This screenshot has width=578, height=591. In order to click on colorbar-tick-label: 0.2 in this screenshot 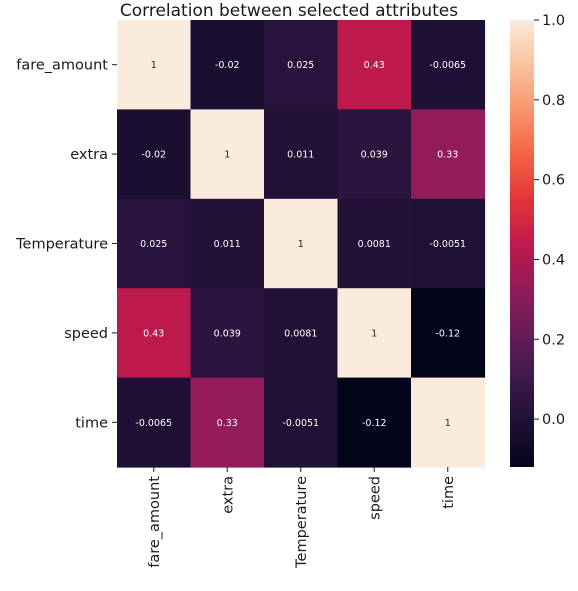, I will do `click(553, 340)`.